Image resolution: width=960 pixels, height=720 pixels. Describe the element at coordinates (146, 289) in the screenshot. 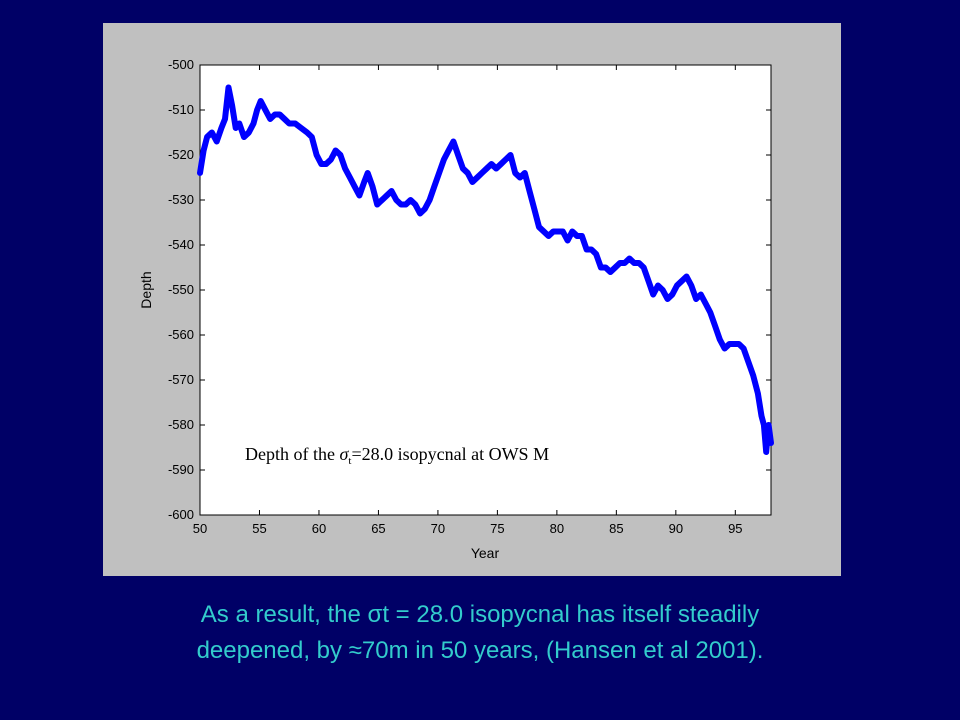

I see `y-axis-label: Depth` at that location.